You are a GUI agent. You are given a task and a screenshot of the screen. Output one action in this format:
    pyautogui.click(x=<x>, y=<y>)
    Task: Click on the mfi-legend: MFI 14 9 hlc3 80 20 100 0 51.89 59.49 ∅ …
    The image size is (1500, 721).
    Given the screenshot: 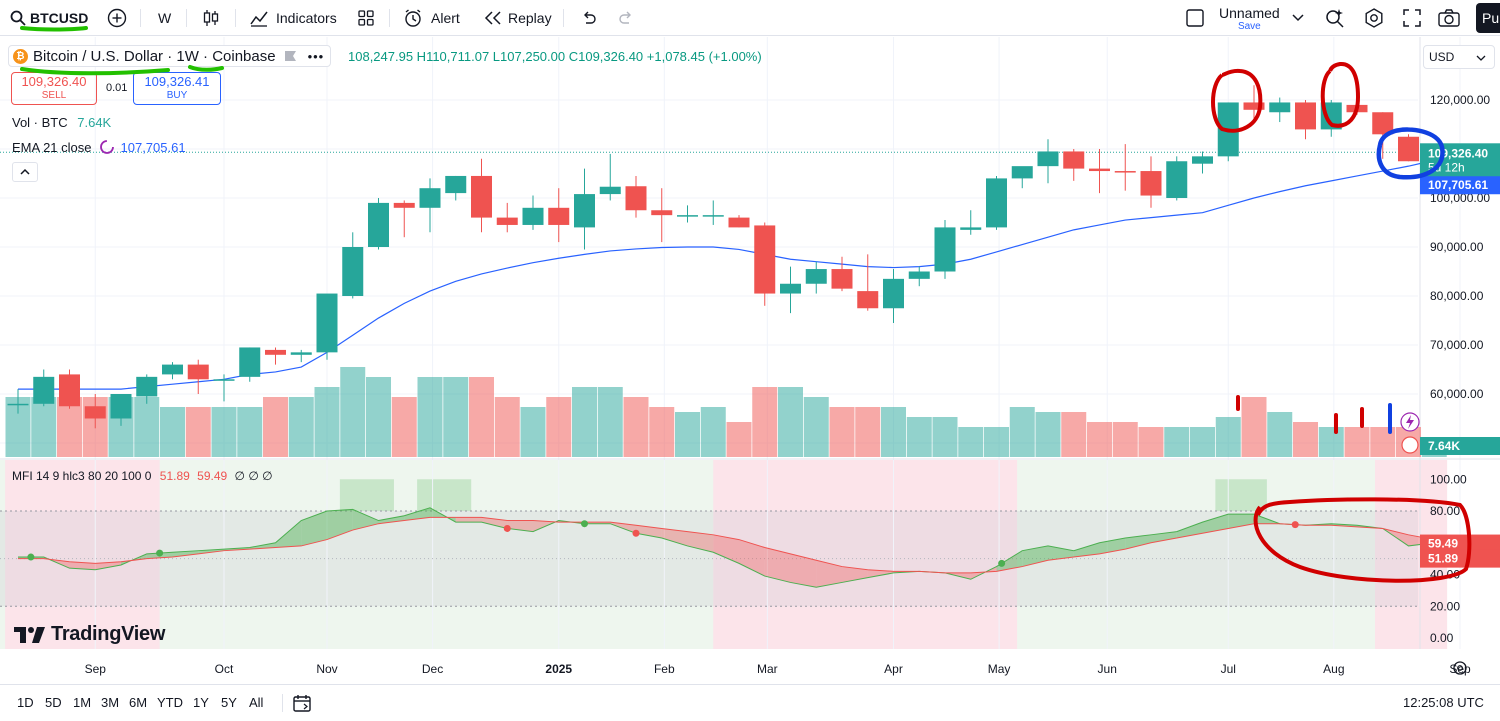 What is the action you would take?
    pyautogui.click(x=142, y=476)
    